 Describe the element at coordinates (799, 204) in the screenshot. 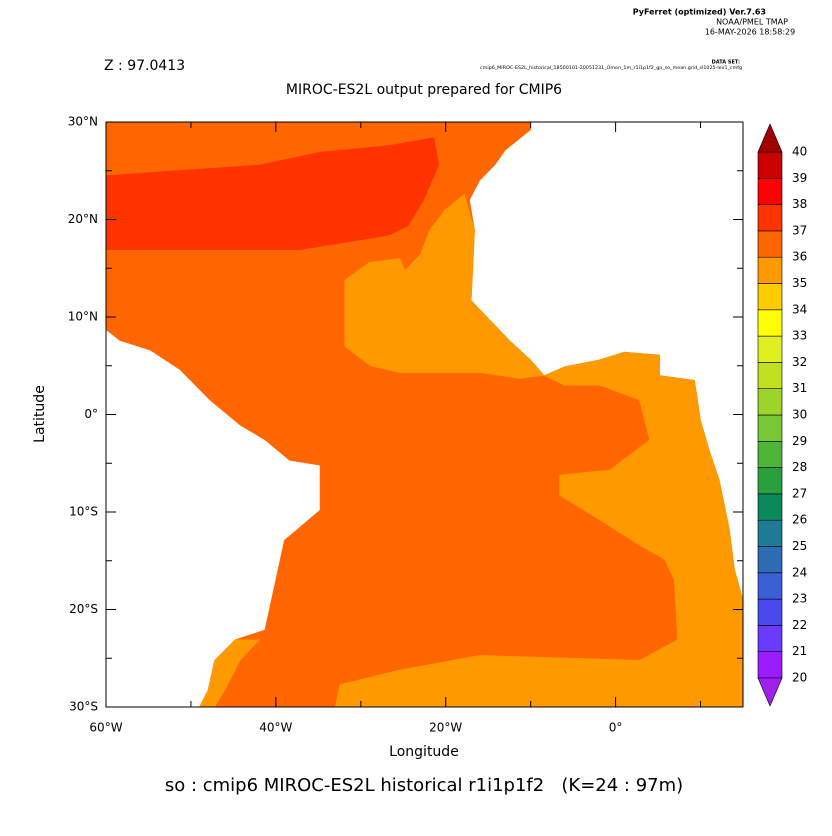

I see `colorbar-label: 38` at that location.